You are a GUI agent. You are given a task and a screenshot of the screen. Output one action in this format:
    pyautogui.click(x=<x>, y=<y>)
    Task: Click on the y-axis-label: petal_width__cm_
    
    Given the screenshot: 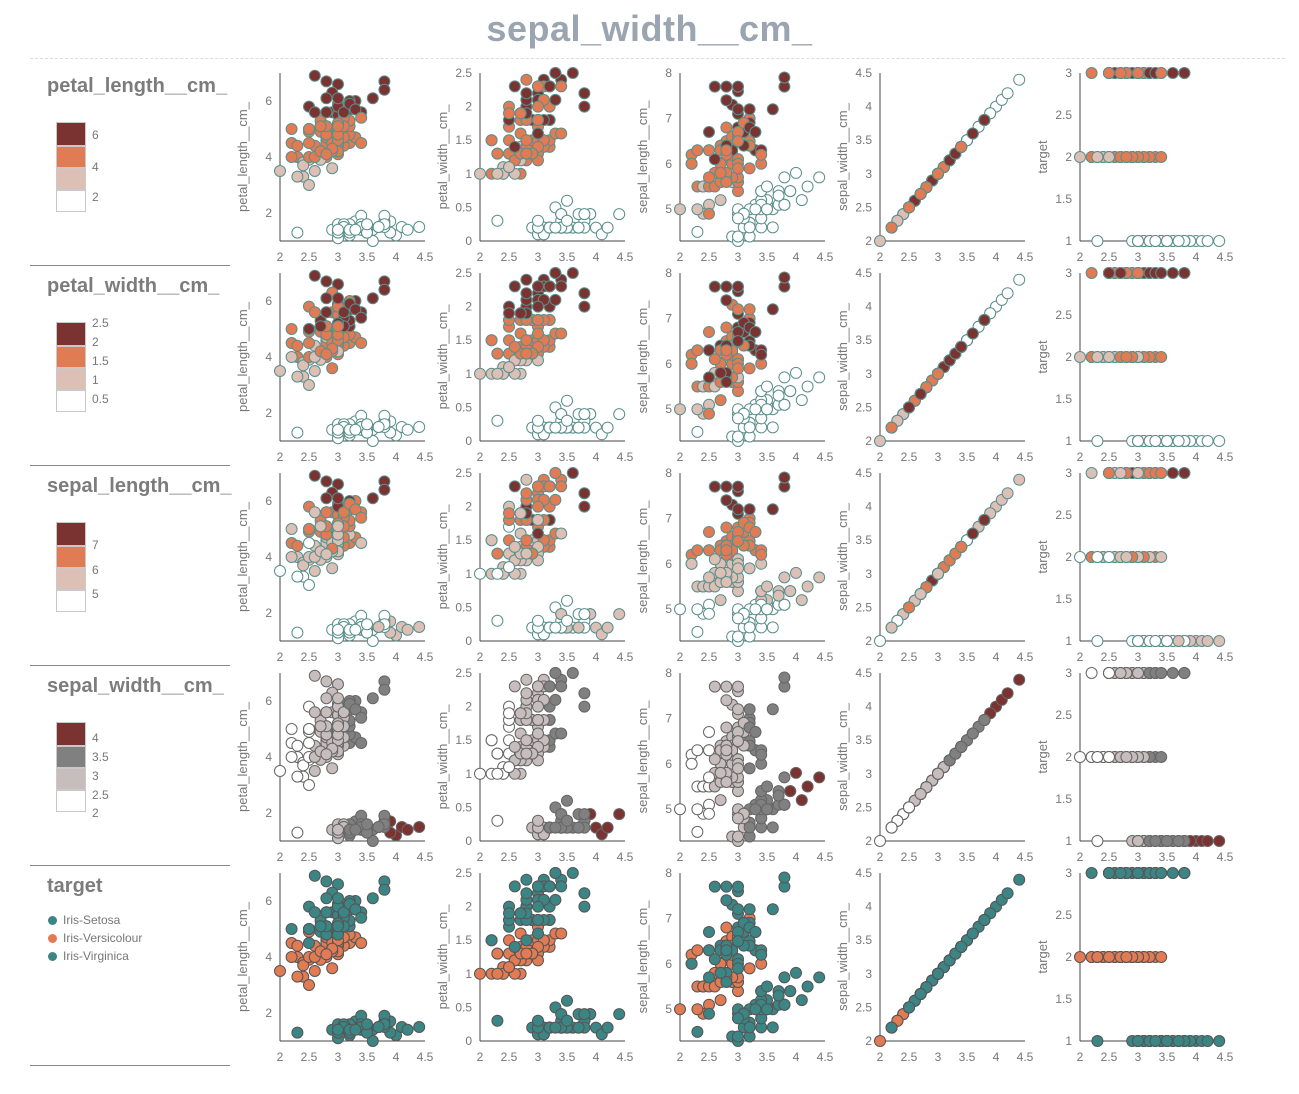 What is the action you would take?
    pyautogui.click(x=442, y=957)
    